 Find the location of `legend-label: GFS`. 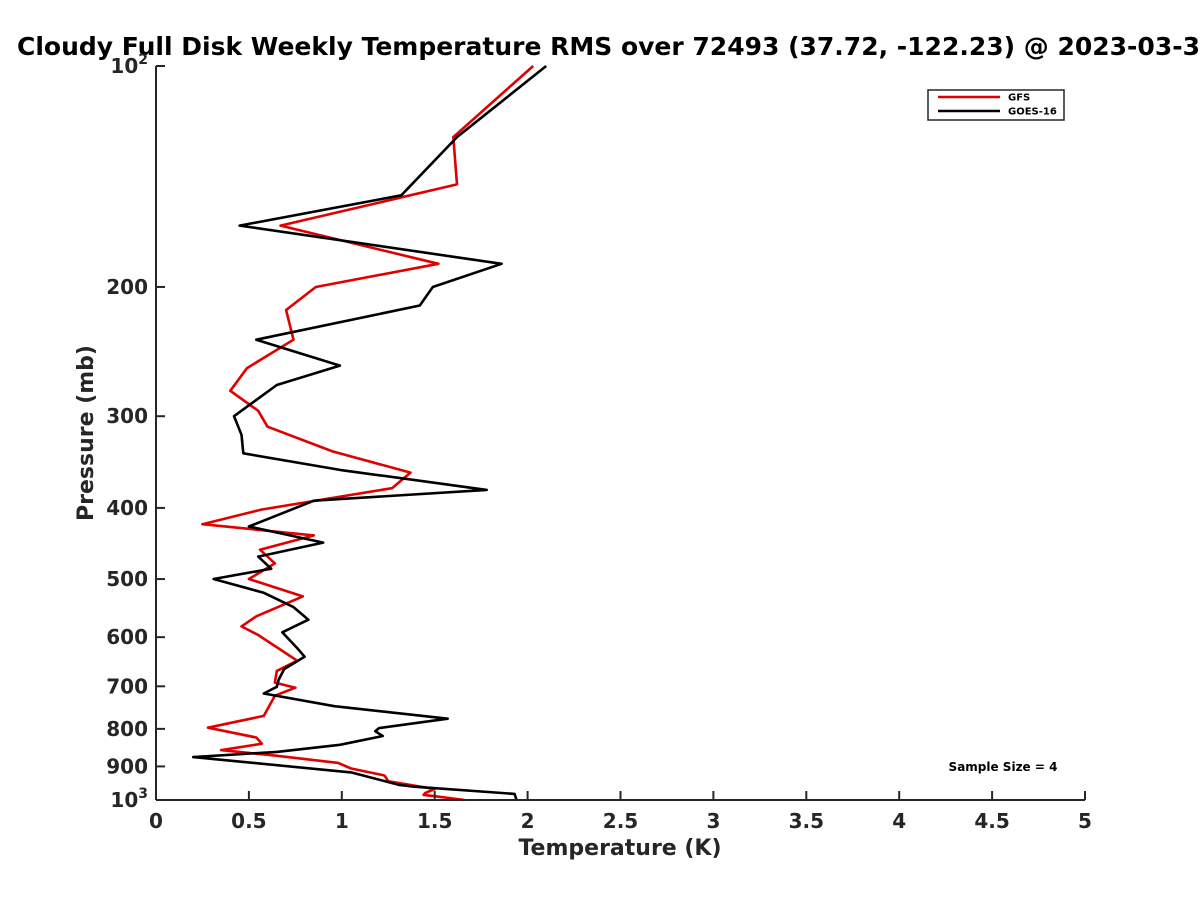

legend-label: GFS is located at coordinates (1019, 98).